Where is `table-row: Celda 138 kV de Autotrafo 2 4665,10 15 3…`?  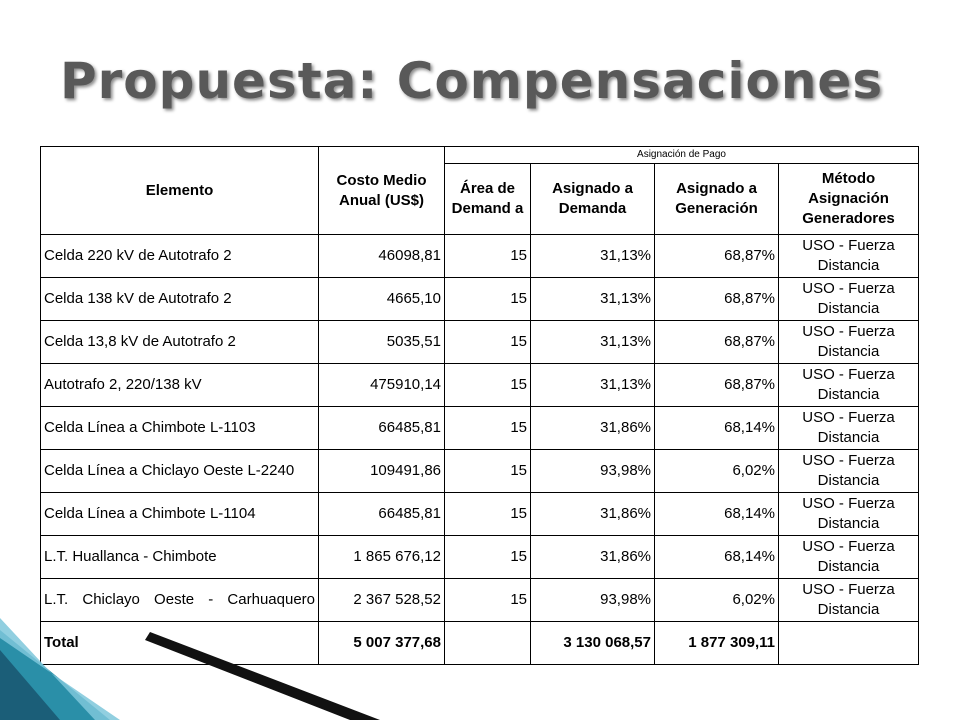 table-row: Celda 138 kV de Autotrafo 2 4665,10 15 3… is located at coordinates (480, 299).